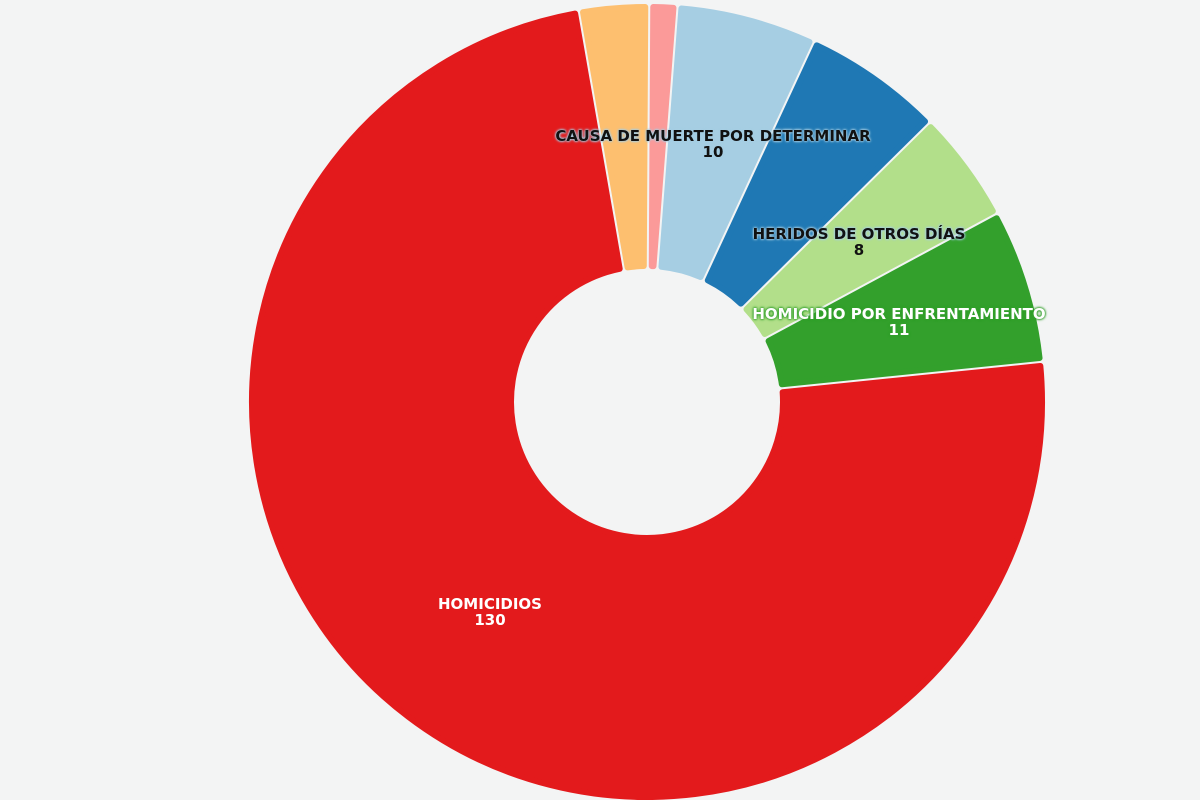 The width and height of the screenshot is (1200, 800). I want to click on slice-label: HERIDOS DE OTROS DÍAS 8, so click(859, 242).